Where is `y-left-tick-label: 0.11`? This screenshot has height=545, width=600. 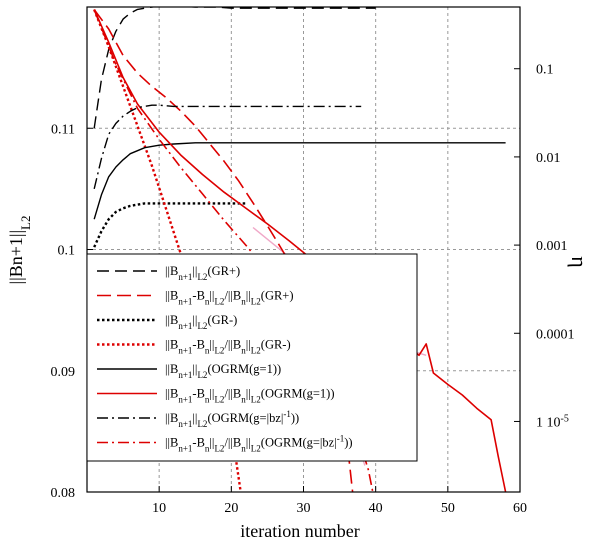 y-left-tick-label: 0.11 is located at coordinates (63, 129).